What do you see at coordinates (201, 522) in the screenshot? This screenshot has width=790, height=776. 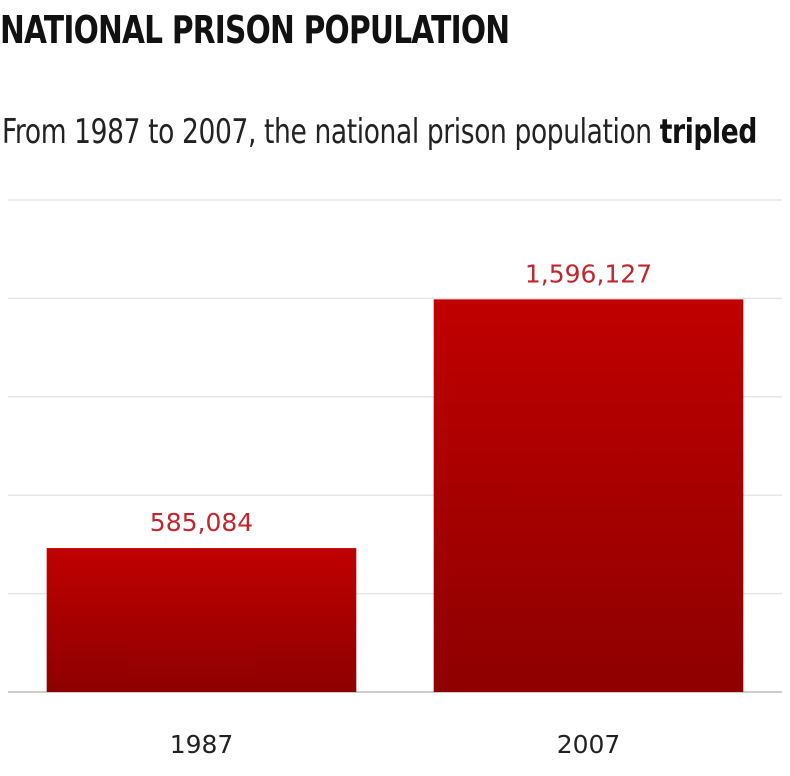 I see `value-label-1987: 585,084` at bounding box center [201, 522].